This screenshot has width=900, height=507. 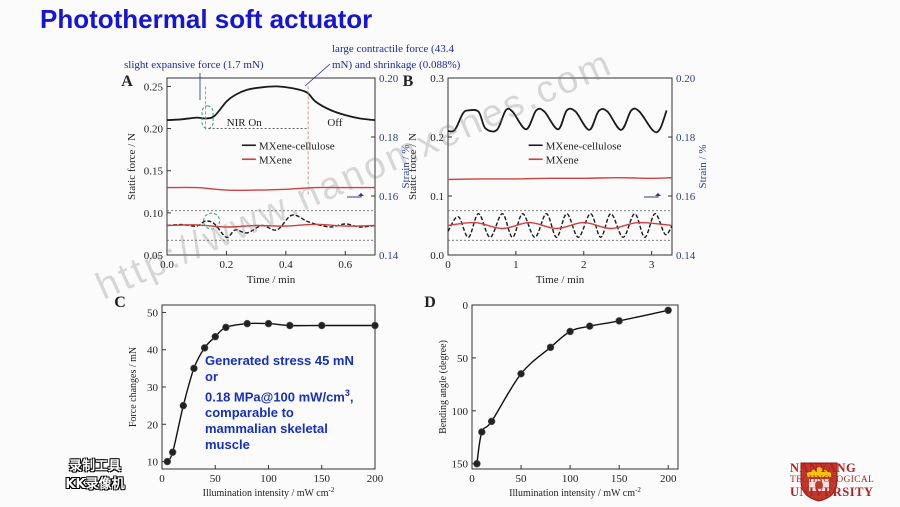 I want to click on y-tick-label: 0.20, so click(x=154, y=130).